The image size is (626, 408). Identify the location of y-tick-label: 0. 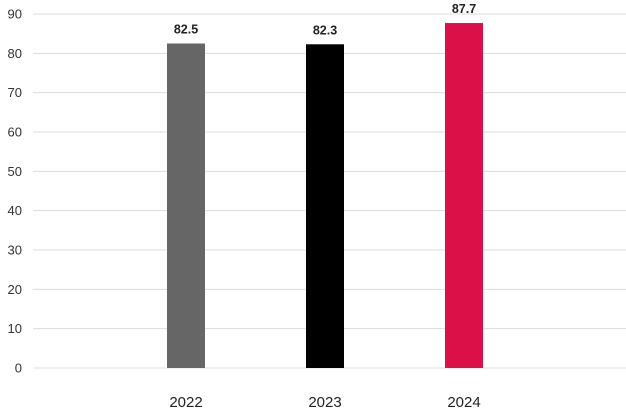
(18, 368).